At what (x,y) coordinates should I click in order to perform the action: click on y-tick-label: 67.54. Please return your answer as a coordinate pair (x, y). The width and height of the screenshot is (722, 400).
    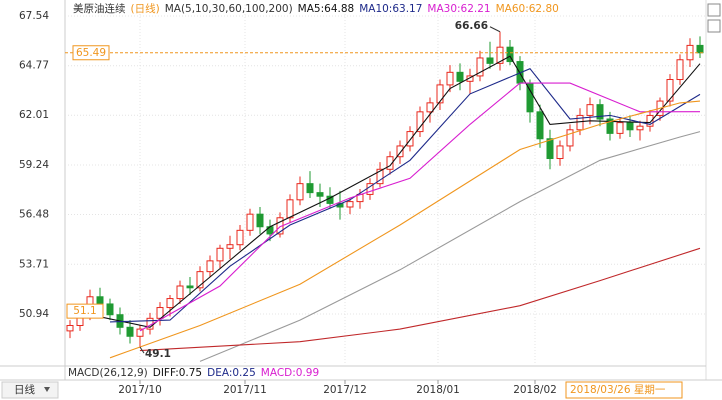
    Looking at the image, I should click on (34, 16).